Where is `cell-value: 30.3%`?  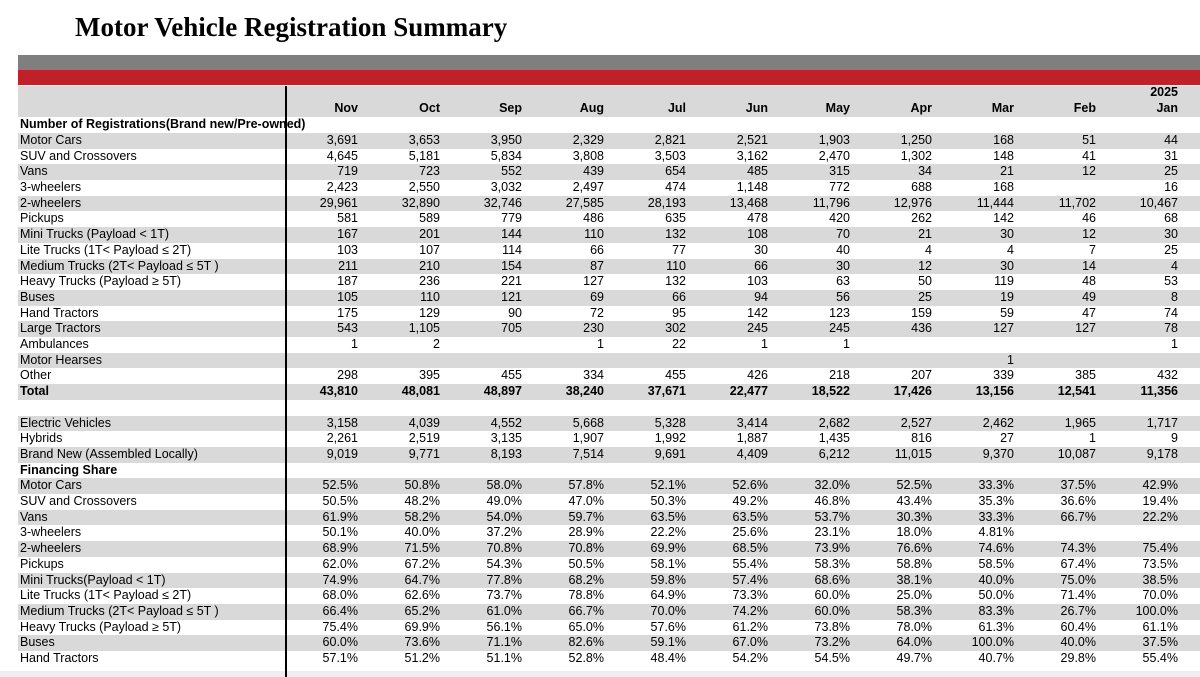
cell-value: 30.3% is located at coordinates (914, 516).